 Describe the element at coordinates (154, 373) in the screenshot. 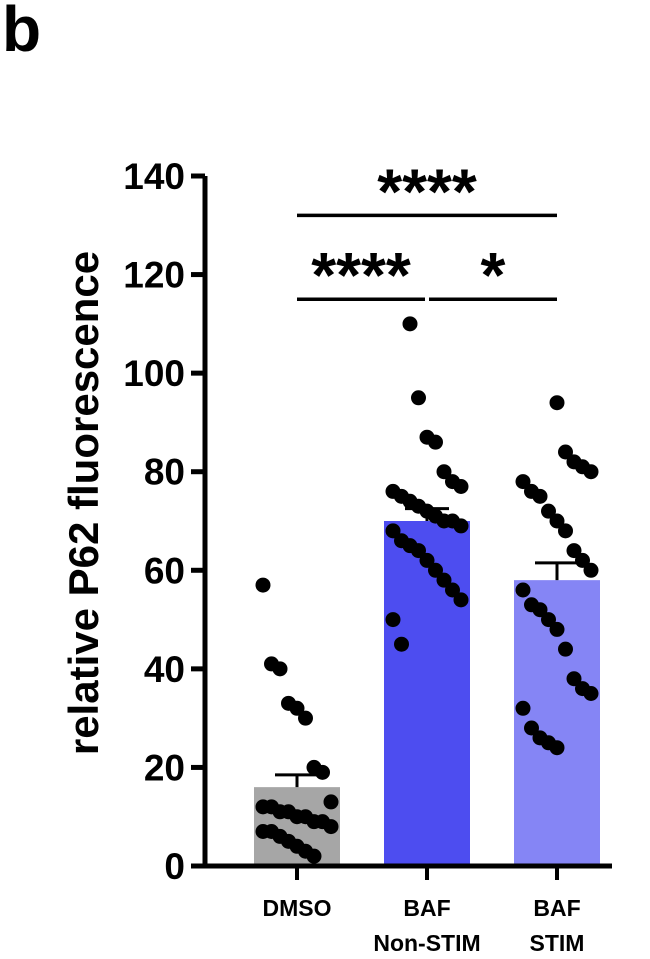

I see `y-tick-label: 100` at that location.